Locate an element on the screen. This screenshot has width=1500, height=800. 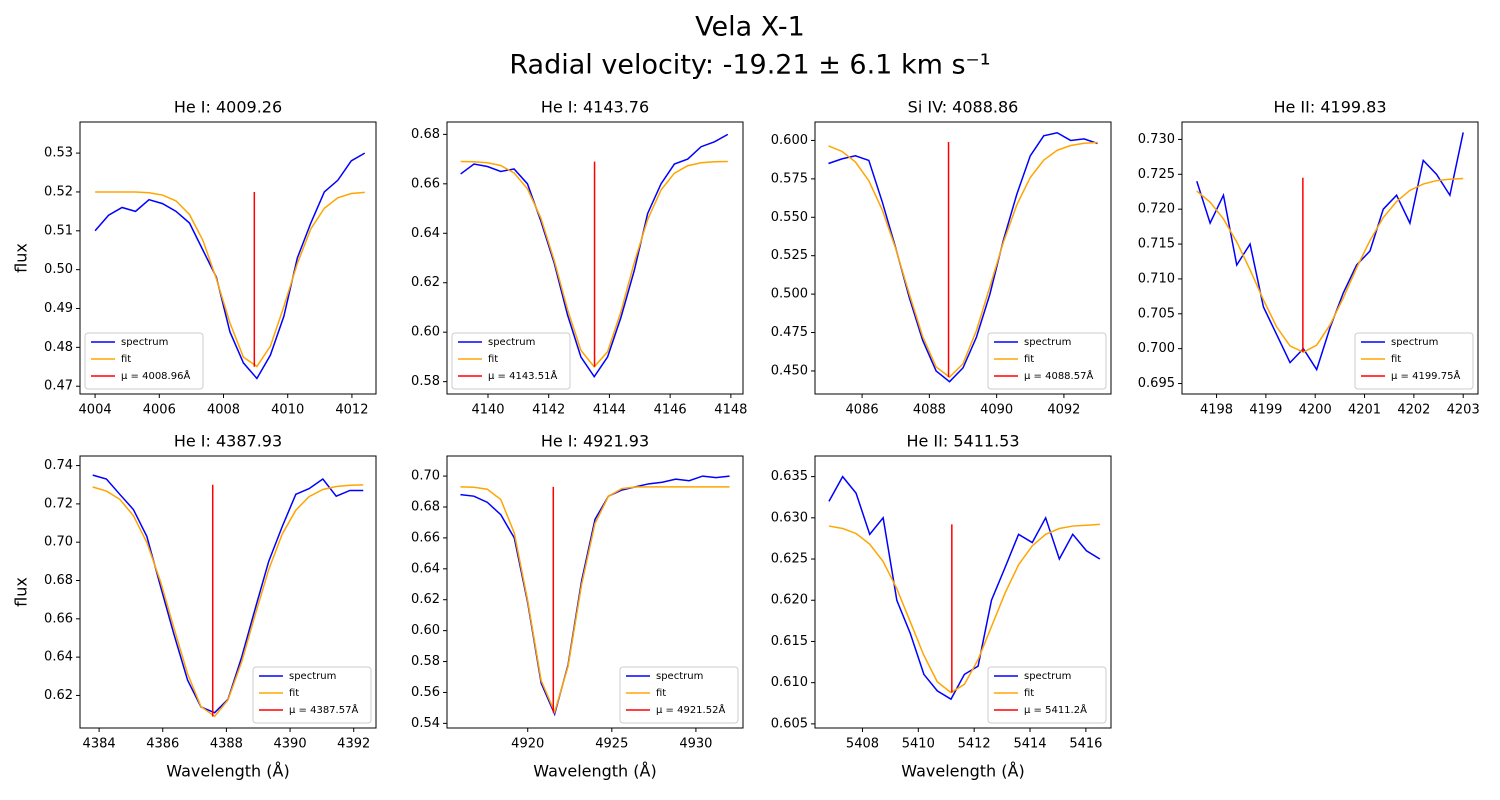
y-tick-label: 0.720 is located at coordinates (1156, 209).